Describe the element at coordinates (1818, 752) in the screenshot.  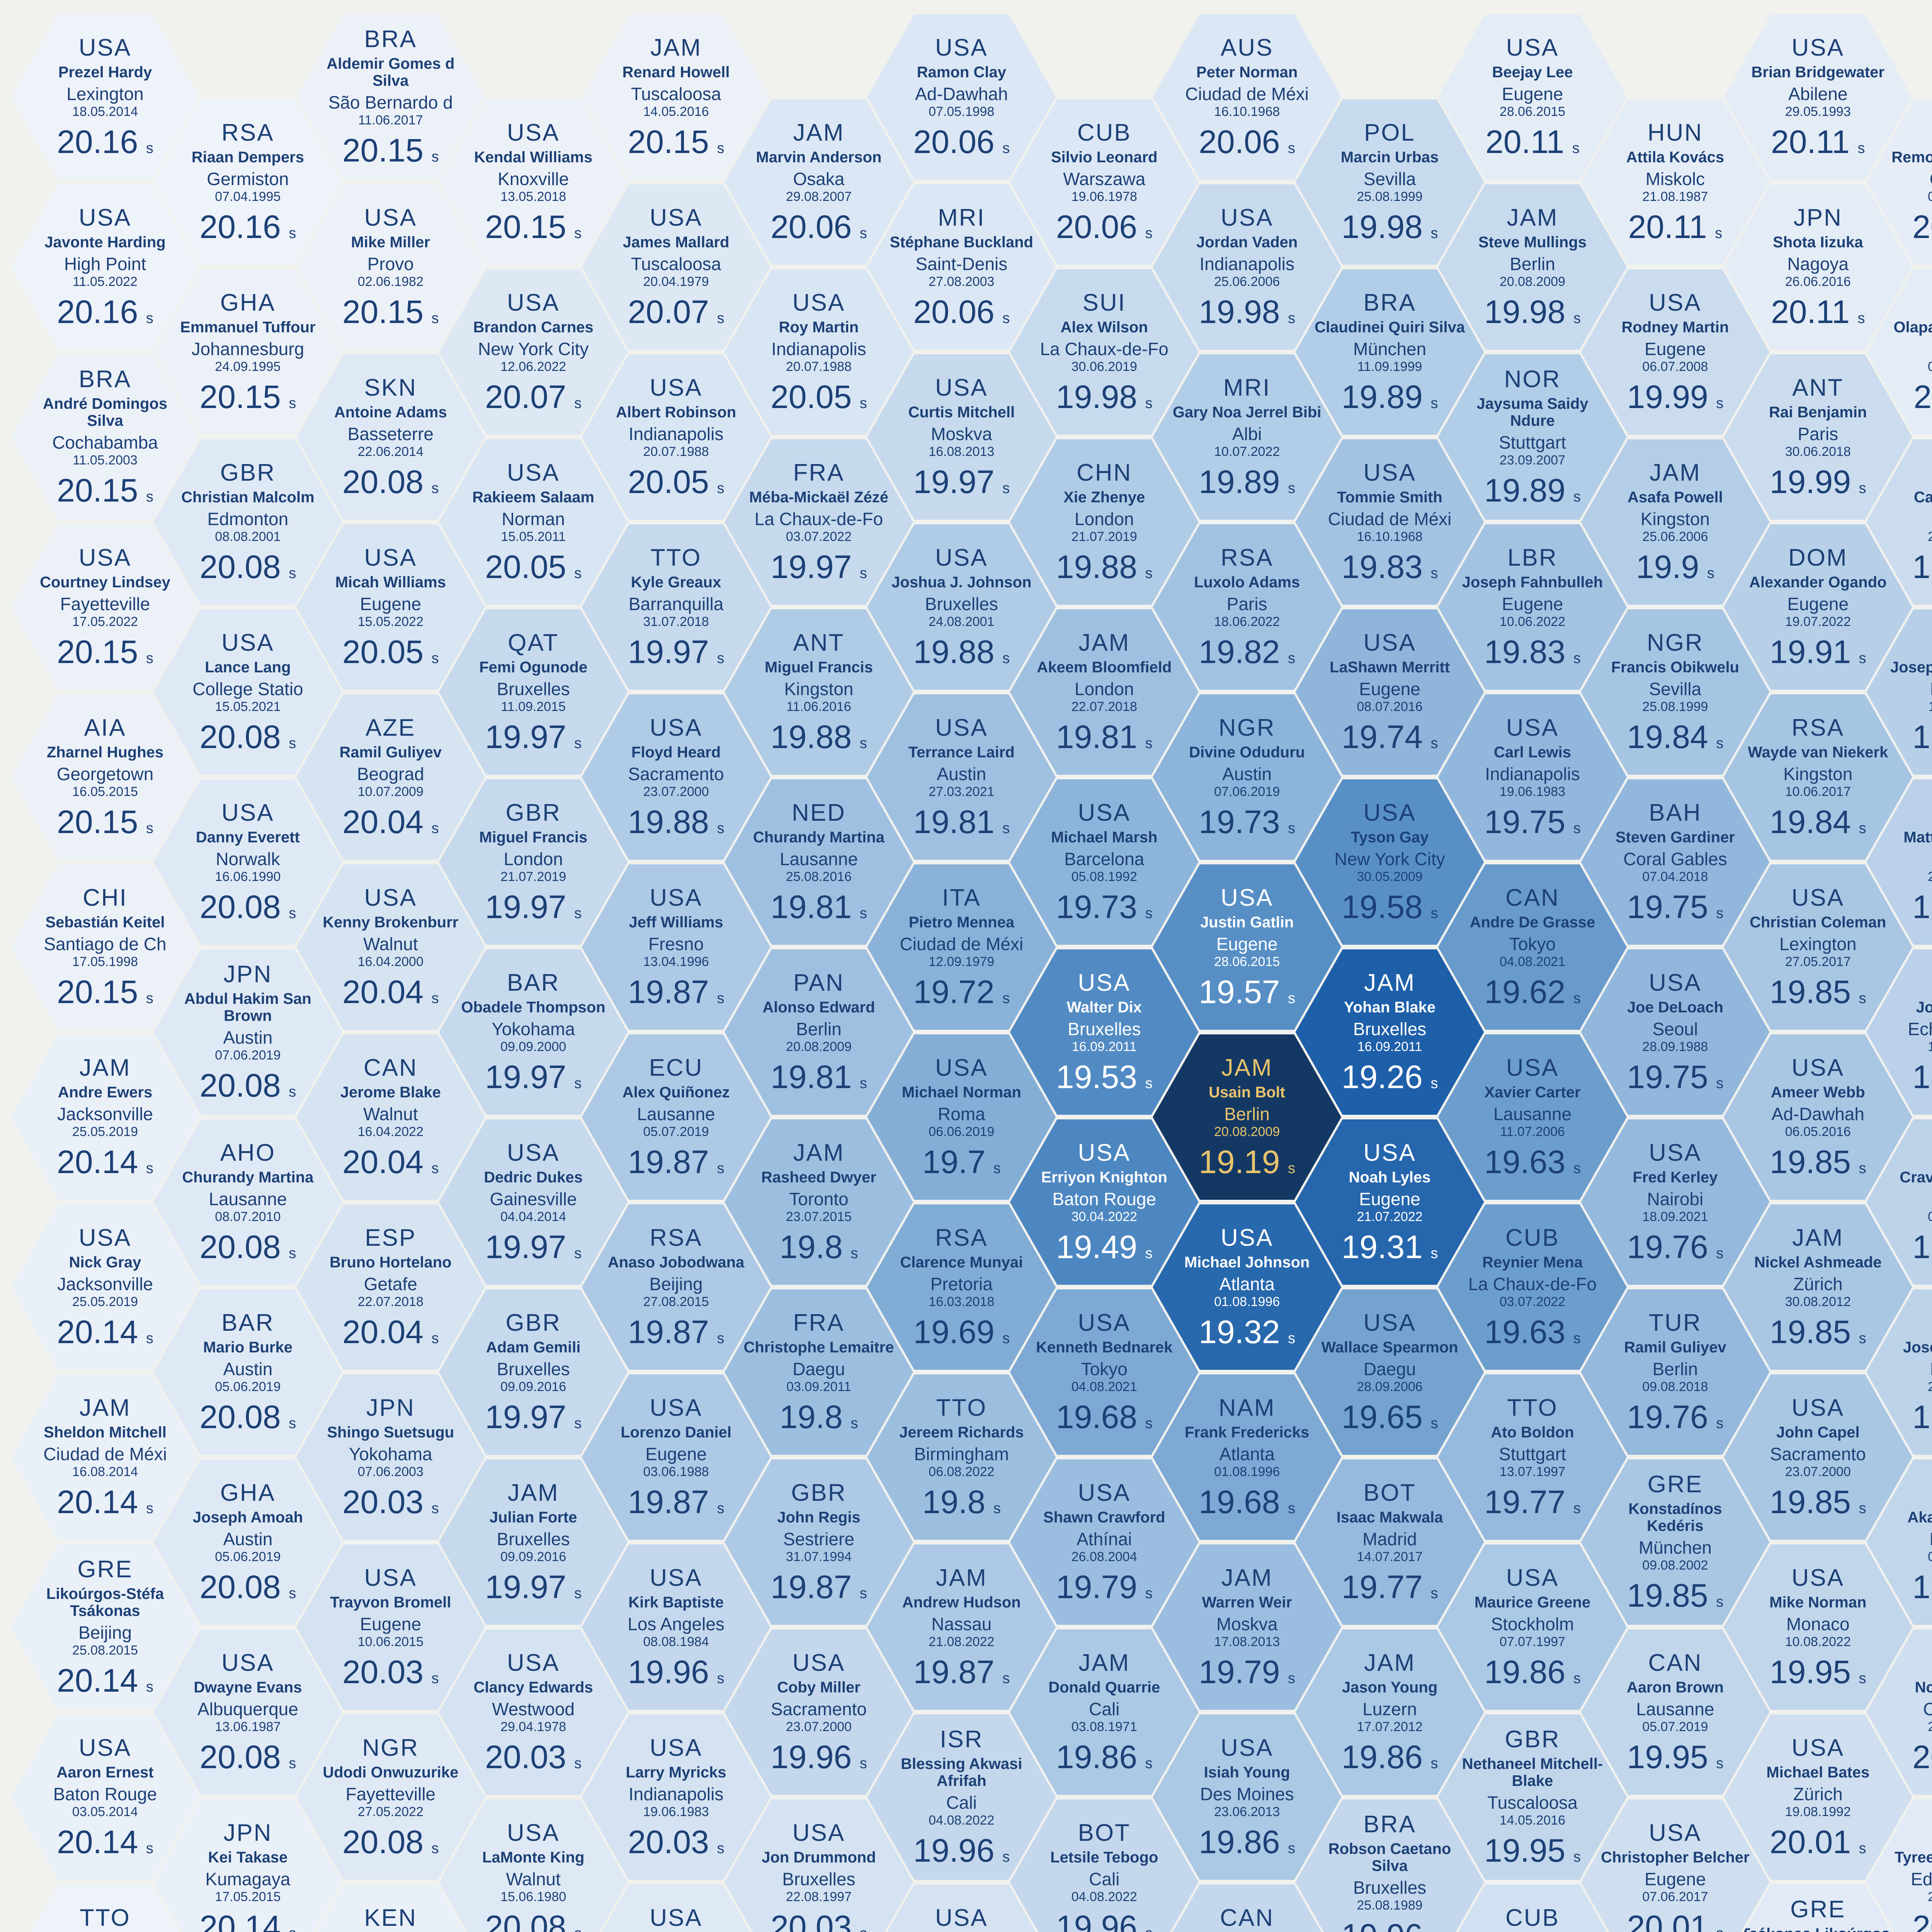
I see `athlete-name: Wayde van Niekerk` at that location.